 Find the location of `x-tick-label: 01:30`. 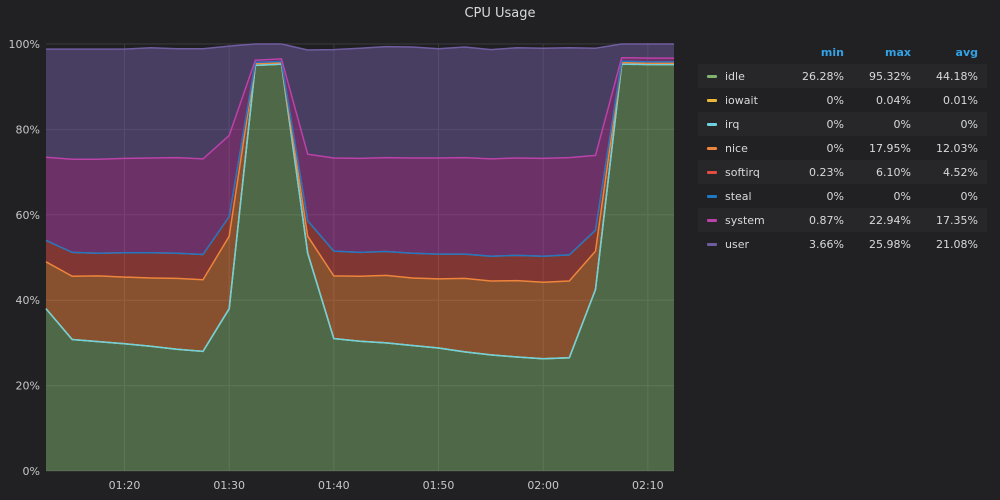

x-tick-label: 01:30 is located at coordinates (229, 485).